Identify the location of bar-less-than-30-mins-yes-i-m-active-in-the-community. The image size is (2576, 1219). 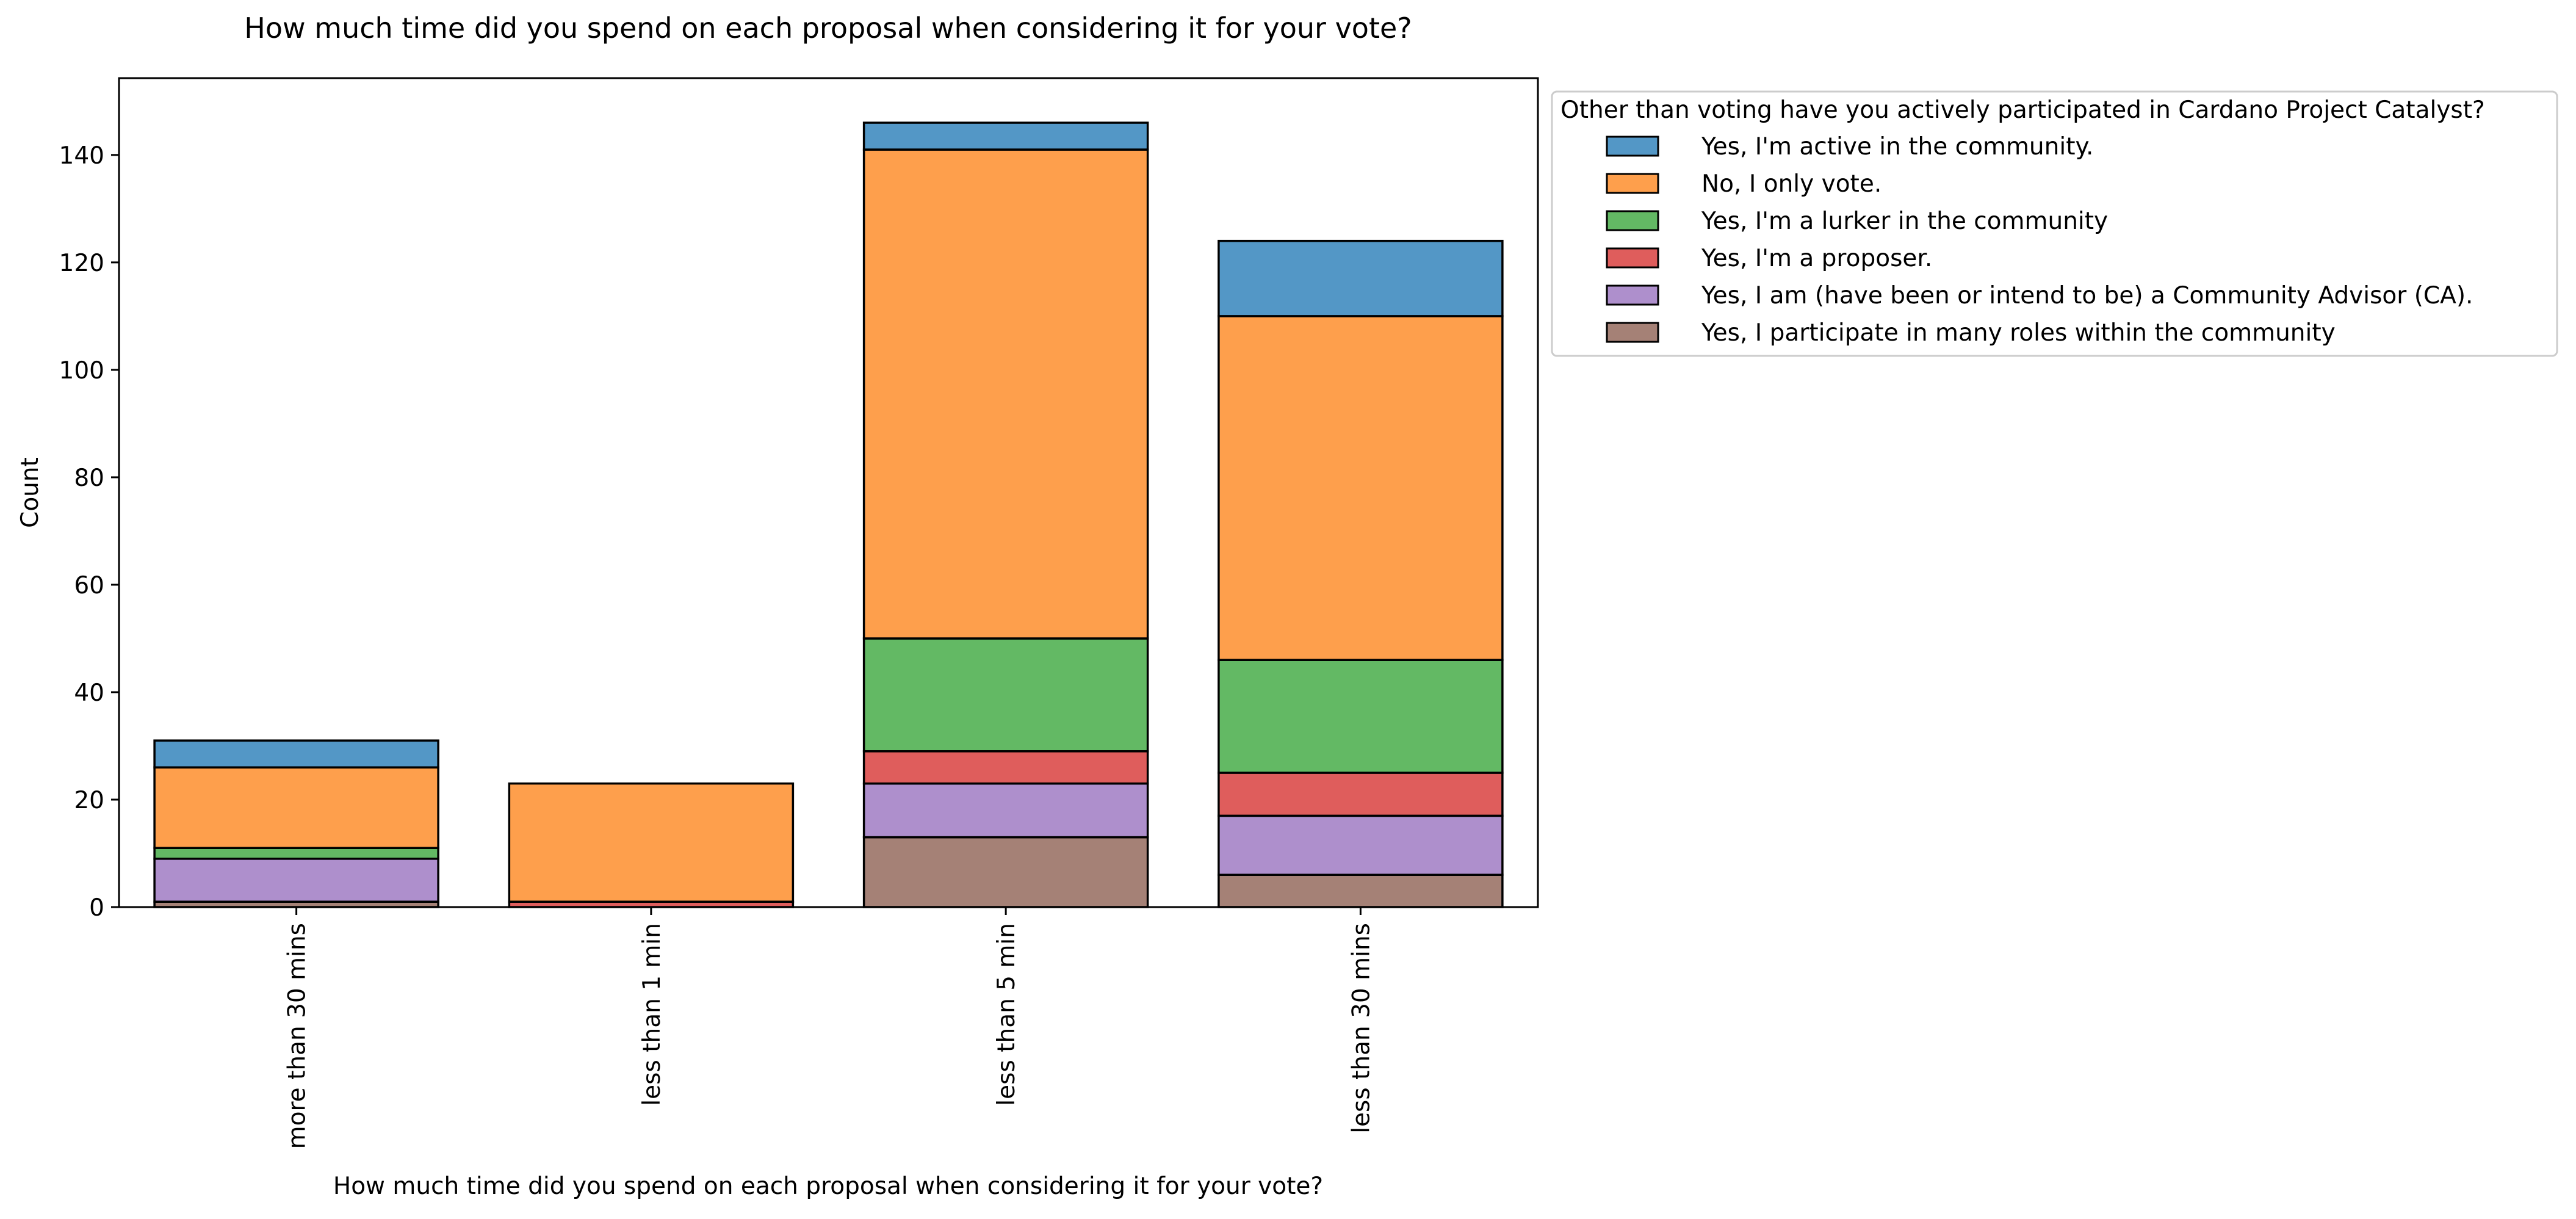
(1361, 278).